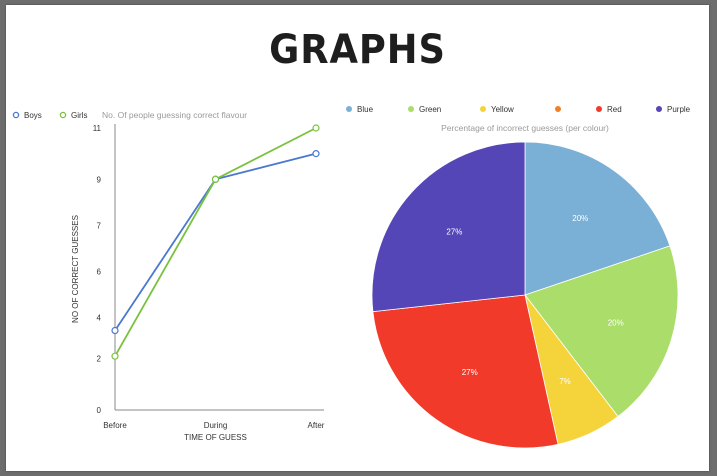 The image size is (717, 476). I want to click on line-chart-y-axis-title: NO OF CORRECT GUESSES, so click(75, 269).